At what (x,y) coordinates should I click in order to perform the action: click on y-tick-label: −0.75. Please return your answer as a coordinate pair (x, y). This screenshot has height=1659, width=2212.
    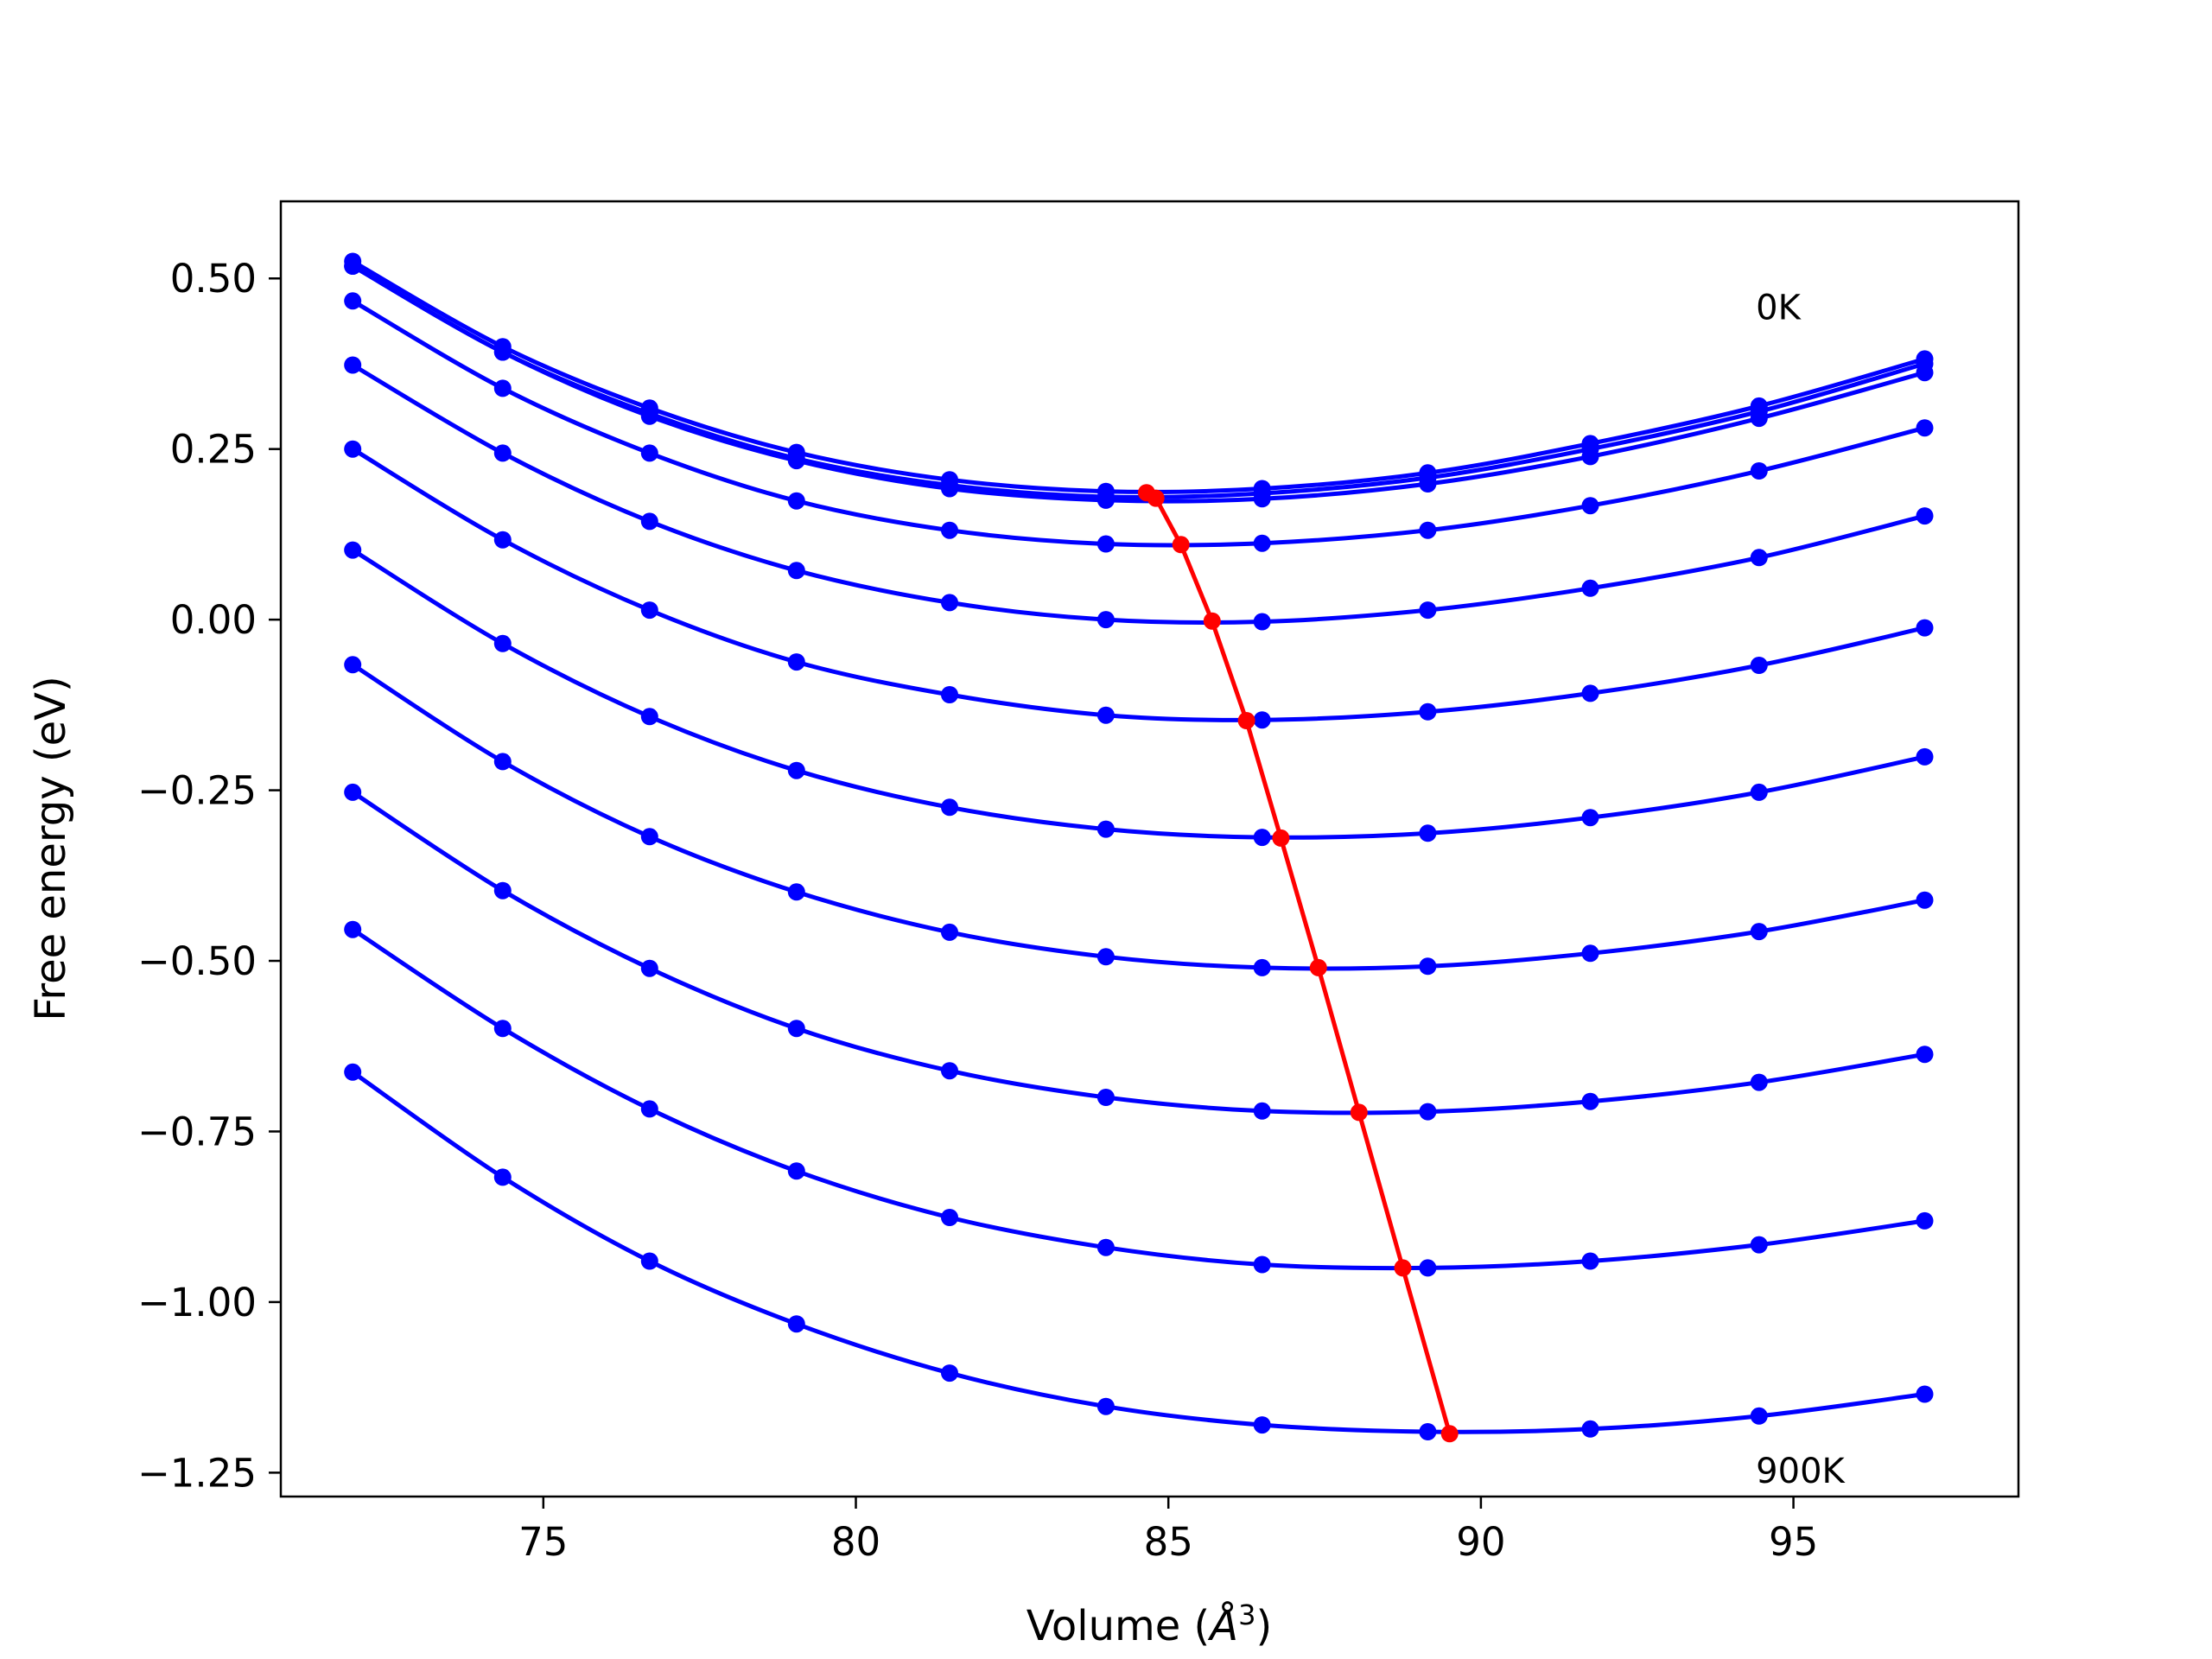
    Looking at the image, I should click on (197, 1131).